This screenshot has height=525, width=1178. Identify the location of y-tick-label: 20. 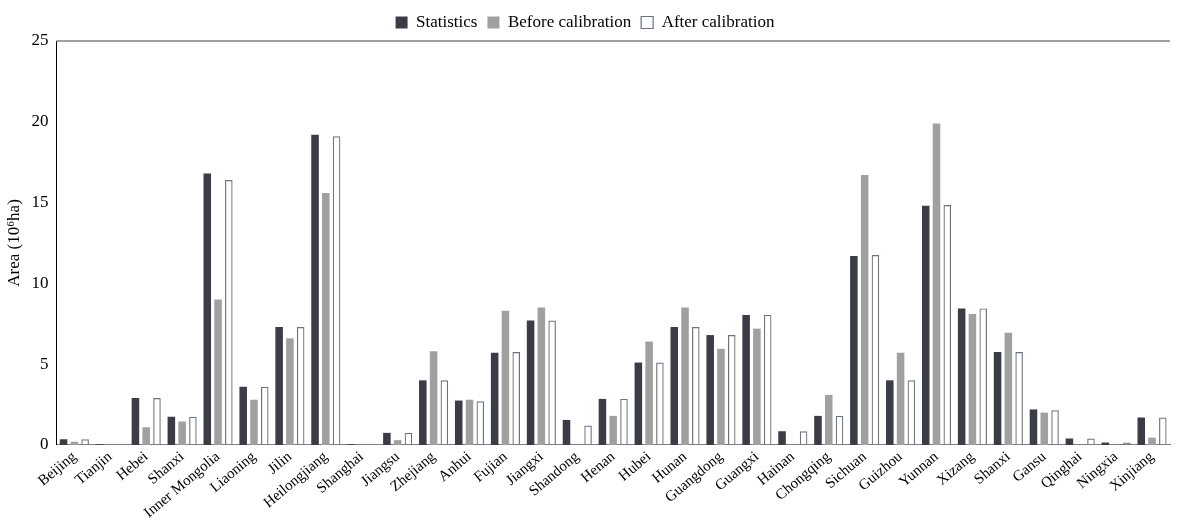
(40, 121).